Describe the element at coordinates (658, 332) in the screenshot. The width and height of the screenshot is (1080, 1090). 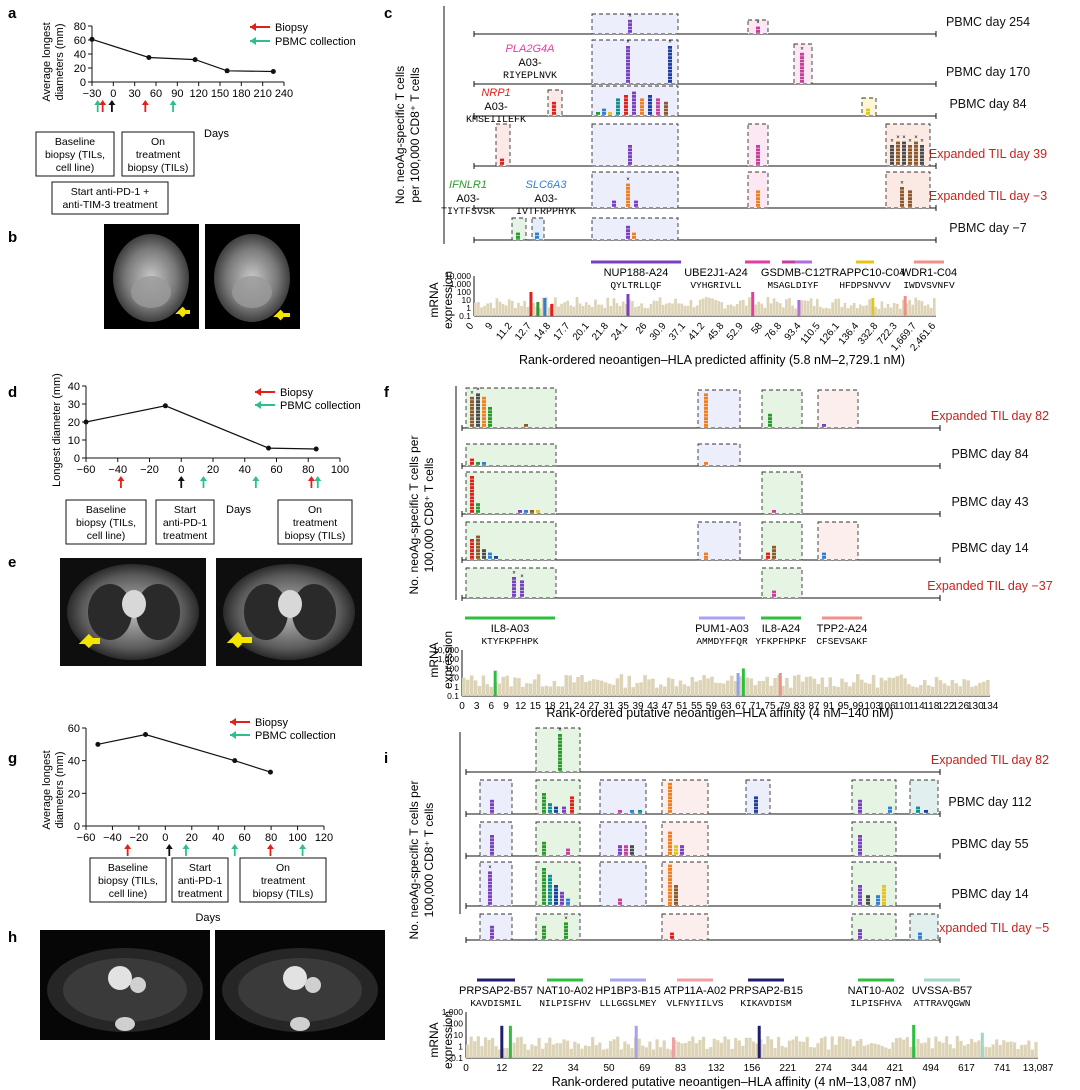
I see `mrna-x-tick-label: 30.9` at that location.